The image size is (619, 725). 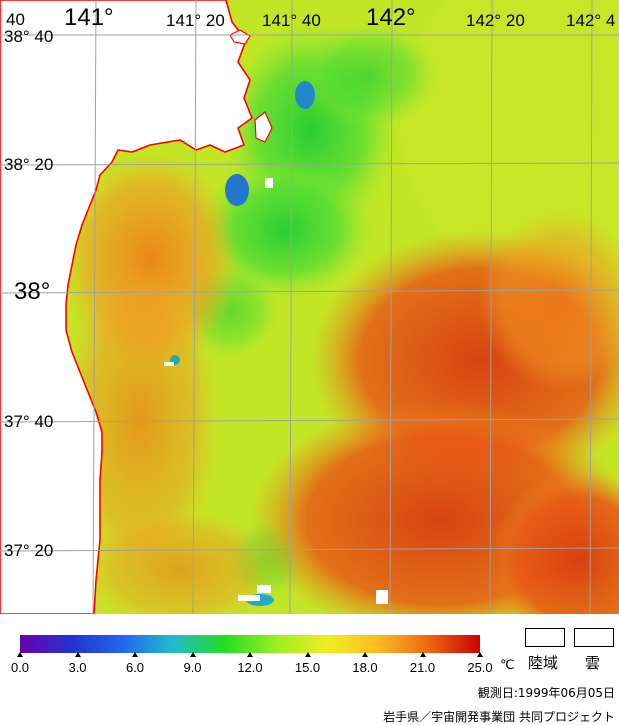 What do you see at coordinates (89, 17) in the screenshot?
I see `lon-label-141: 141°` at bounding box center [89, 17].